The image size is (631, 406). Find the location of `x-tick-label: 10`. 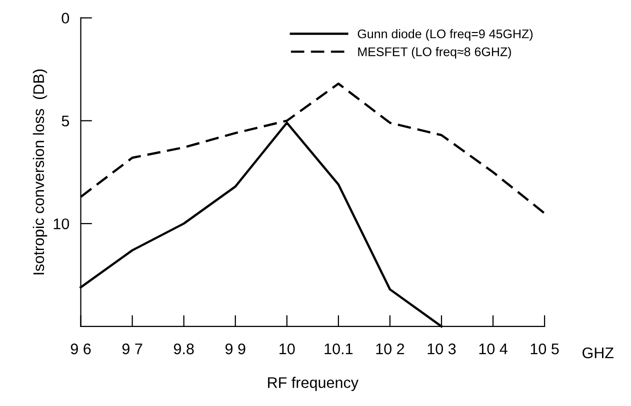

x-tick-label: 10 is located at coordinates (287, 348).